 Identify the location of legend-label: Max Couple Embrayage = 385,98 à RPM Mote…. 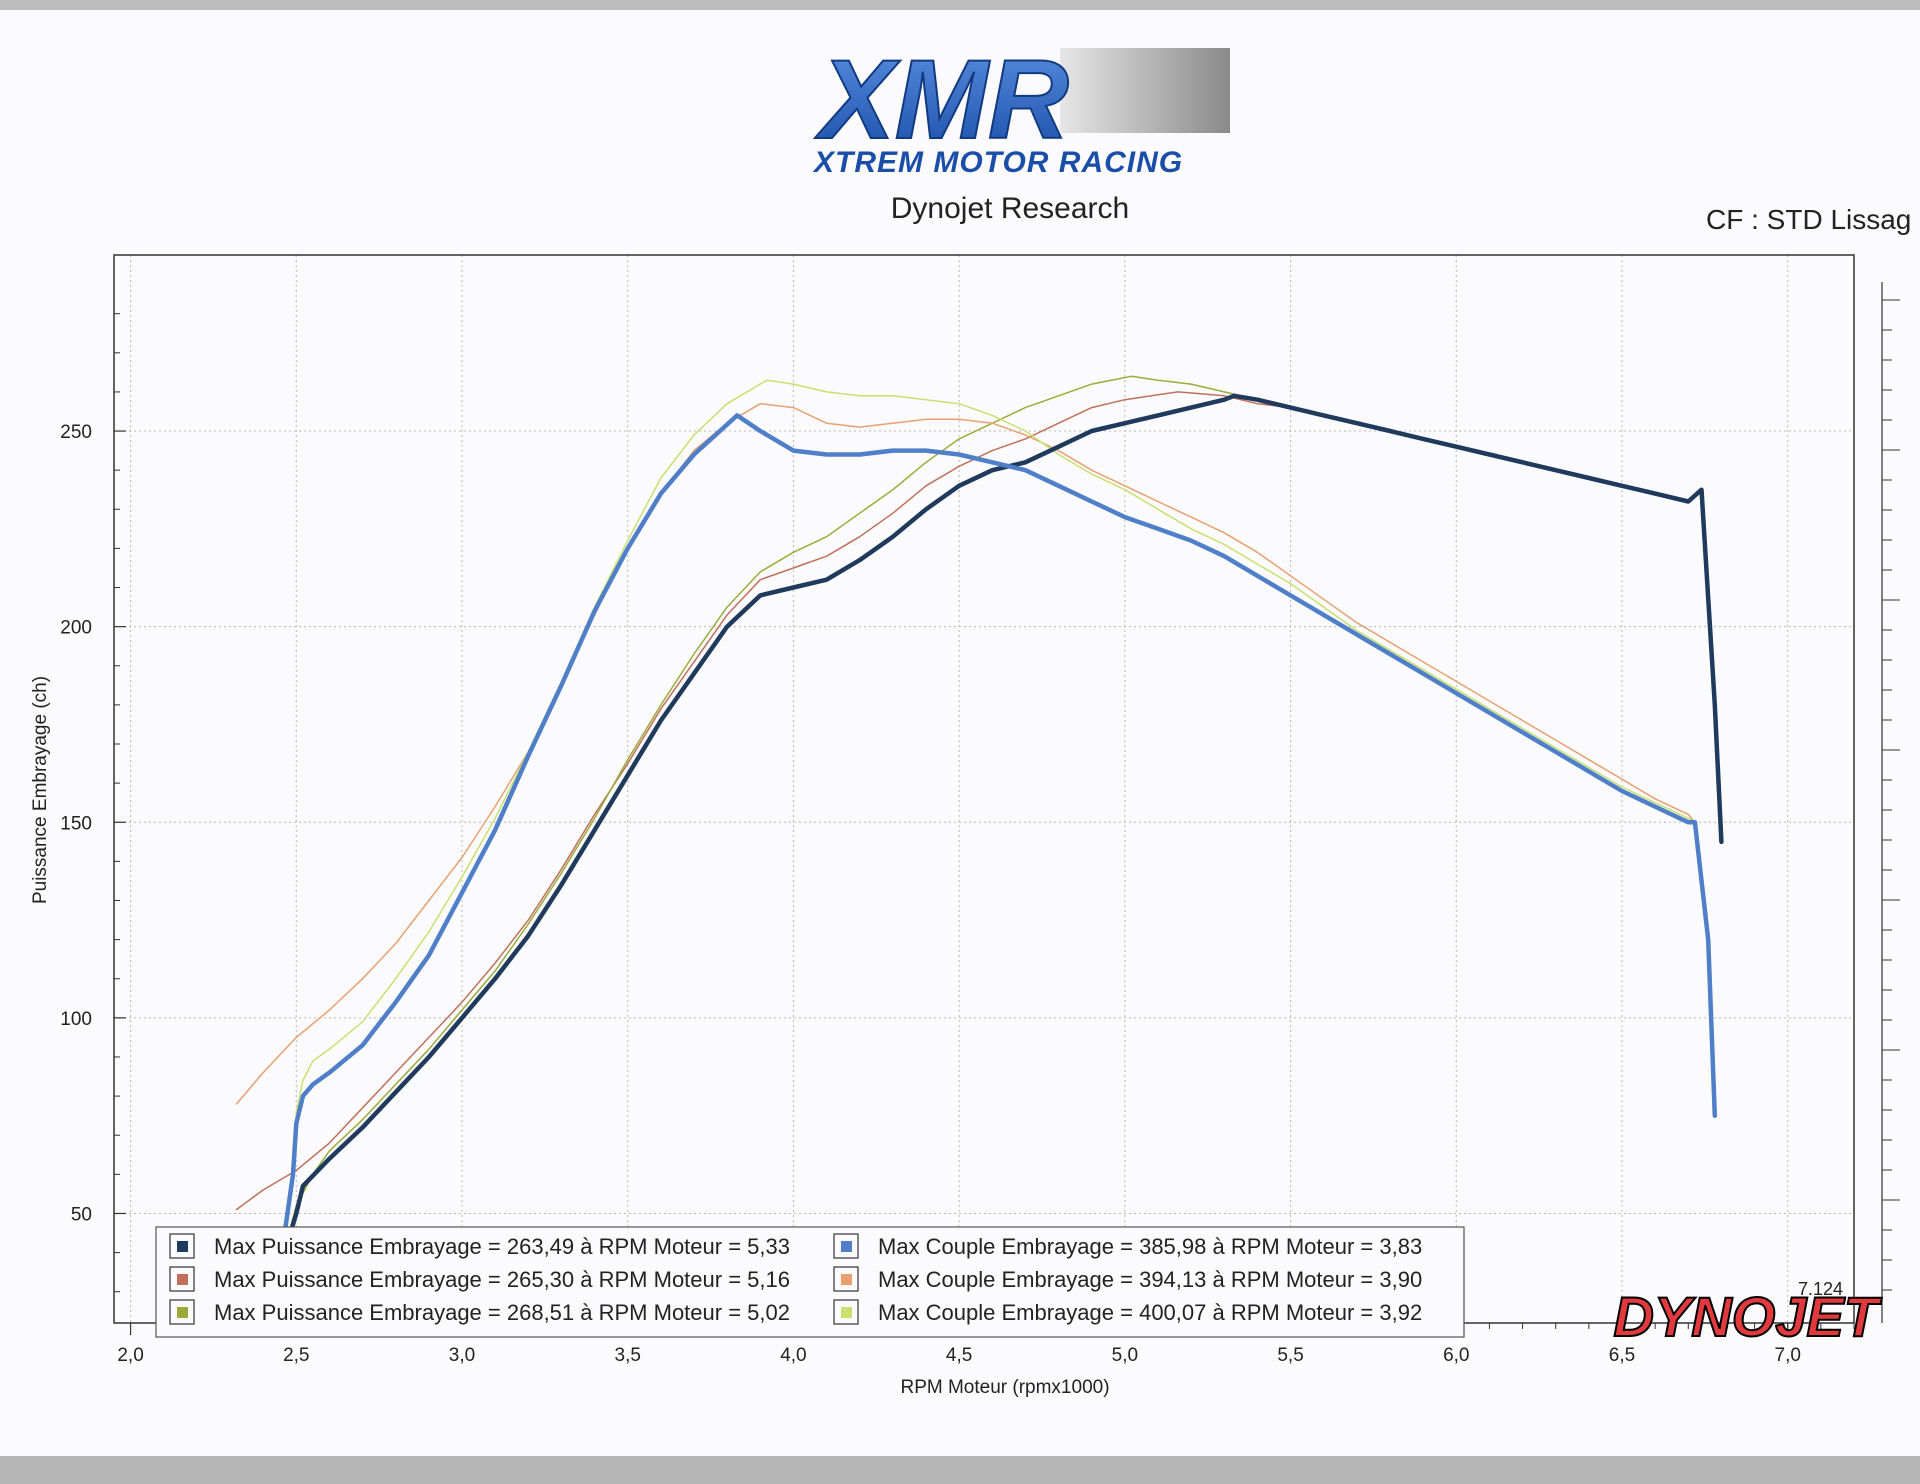
(1150, 1246).